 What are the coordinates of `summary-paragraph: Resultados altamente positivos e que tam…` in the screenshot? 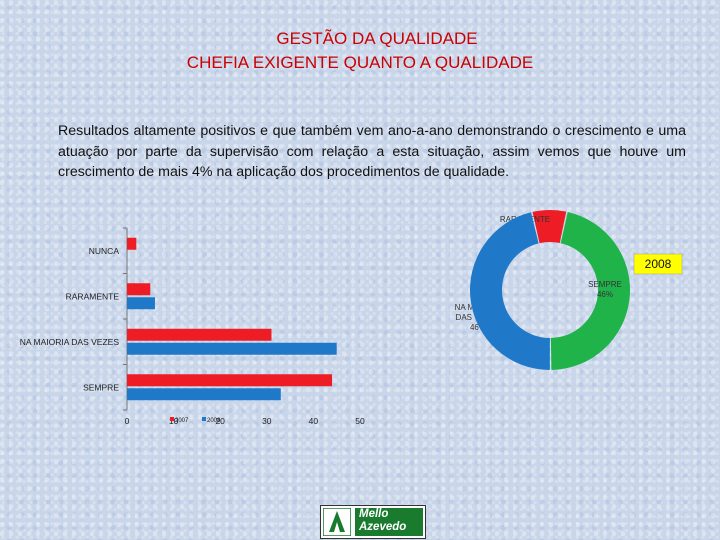 It's located at (372, 151).